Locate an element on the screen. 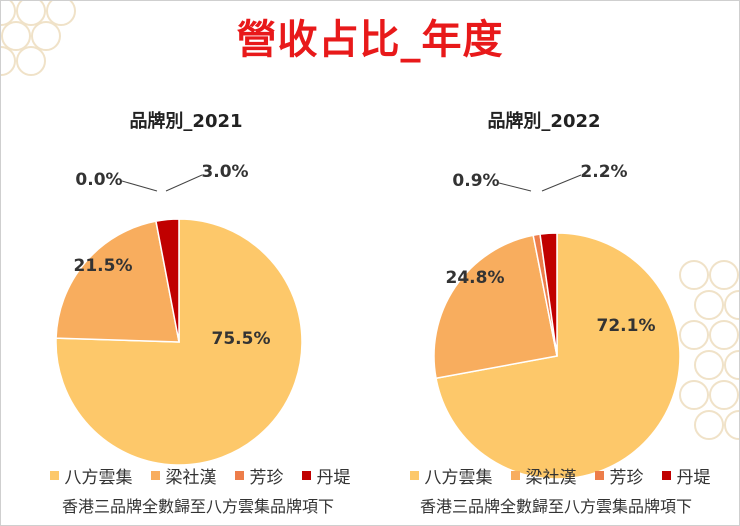 This screenshot has height=526, width=740. chart-title: 品牌別_2021 is located at coordinates (186, 121).